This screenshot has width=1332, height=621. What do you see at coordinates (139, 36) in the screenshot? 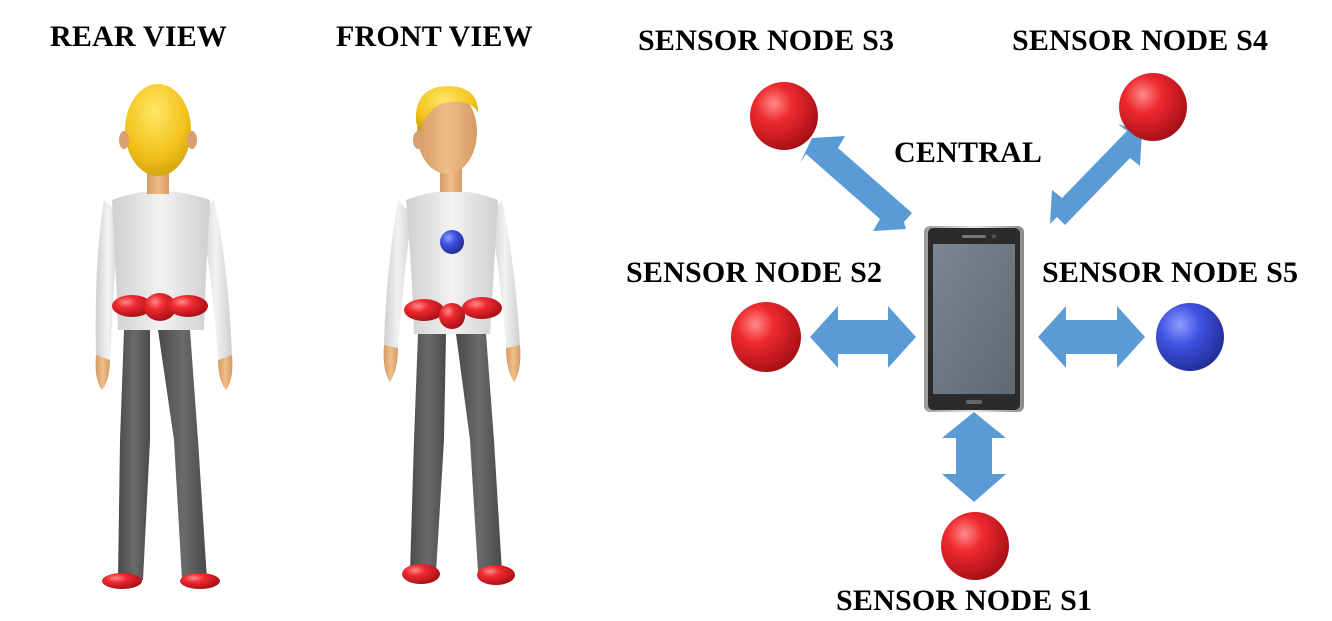
I see `rear-view-label: REAR VIEW` at bounding box center [139, 36].